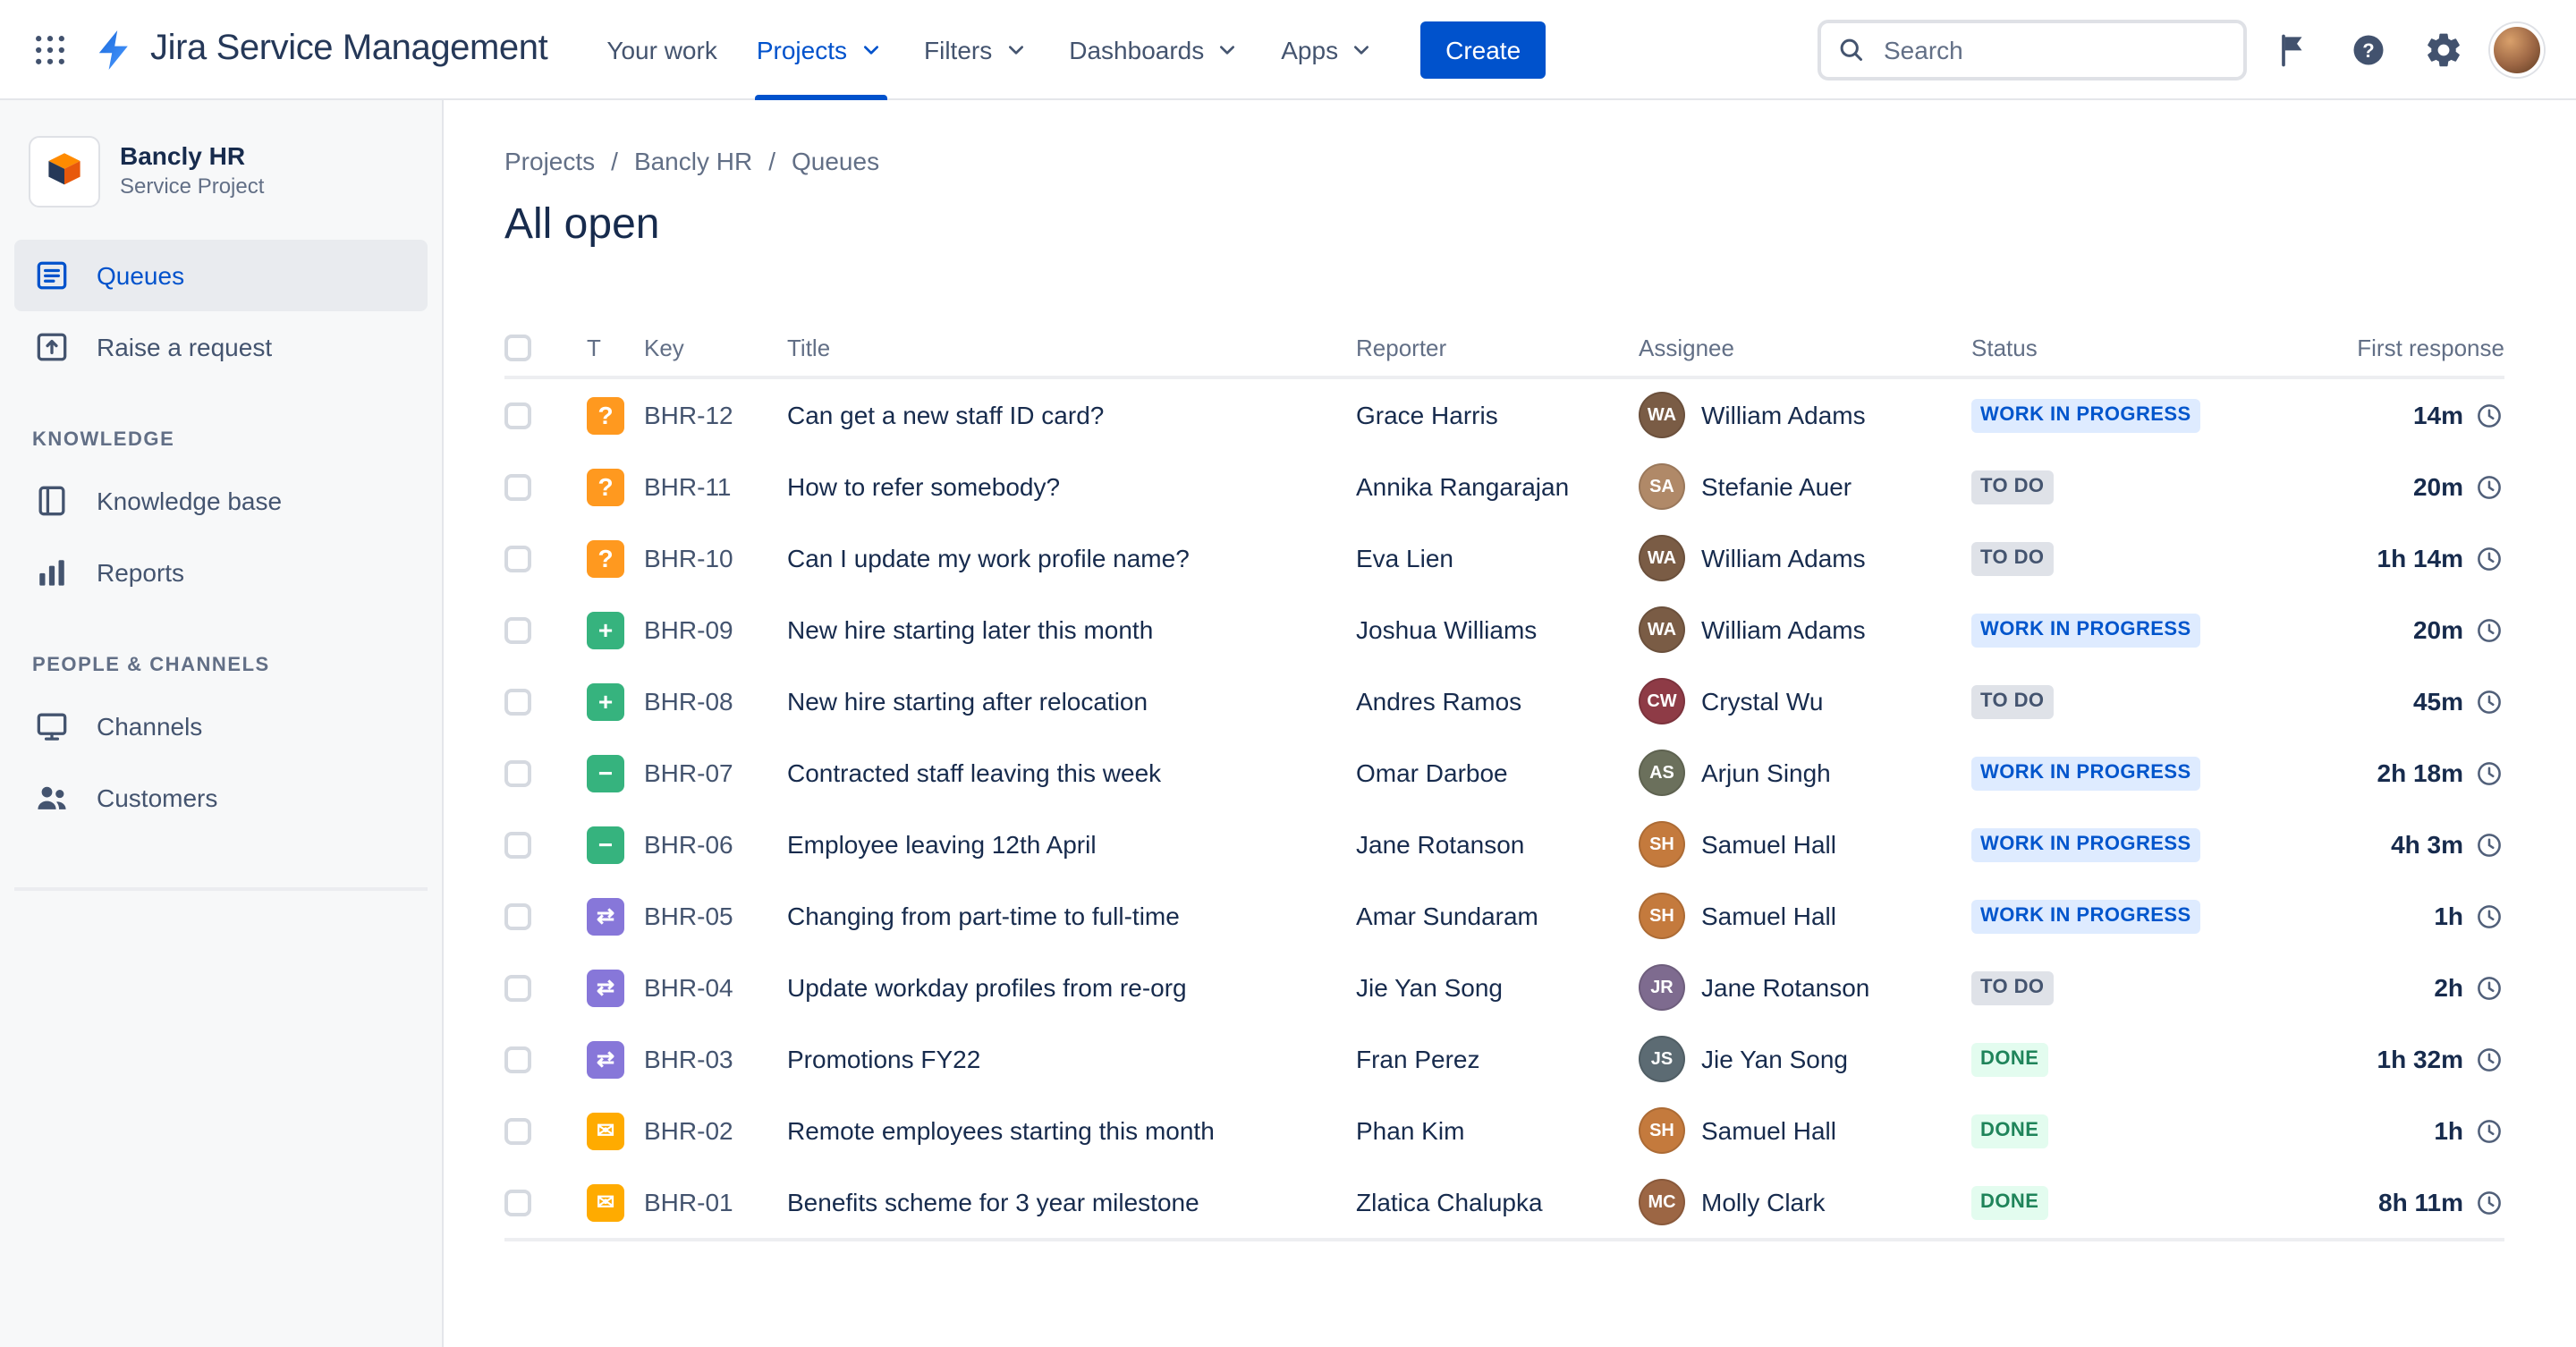 The width and height of the screenshot is (2576, 1347). What do you see at coordinates (988, 558) in the screenshot?
I see `issue-title-link: Can I update my work profile name?` at bounding box center [988, 558].